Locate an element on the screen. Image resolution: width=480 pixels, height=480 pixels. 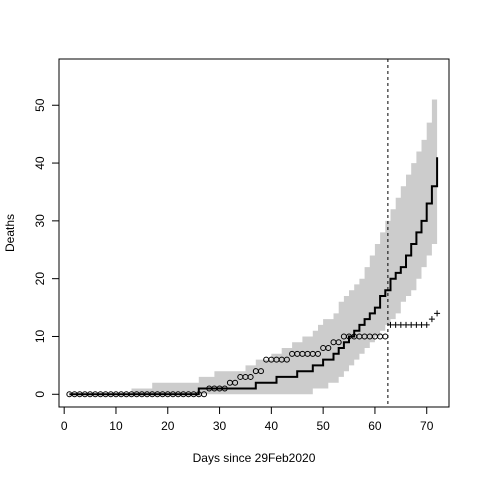
x-axis-label: Days since 29Feb2020 is located at coordinates (254, 458).